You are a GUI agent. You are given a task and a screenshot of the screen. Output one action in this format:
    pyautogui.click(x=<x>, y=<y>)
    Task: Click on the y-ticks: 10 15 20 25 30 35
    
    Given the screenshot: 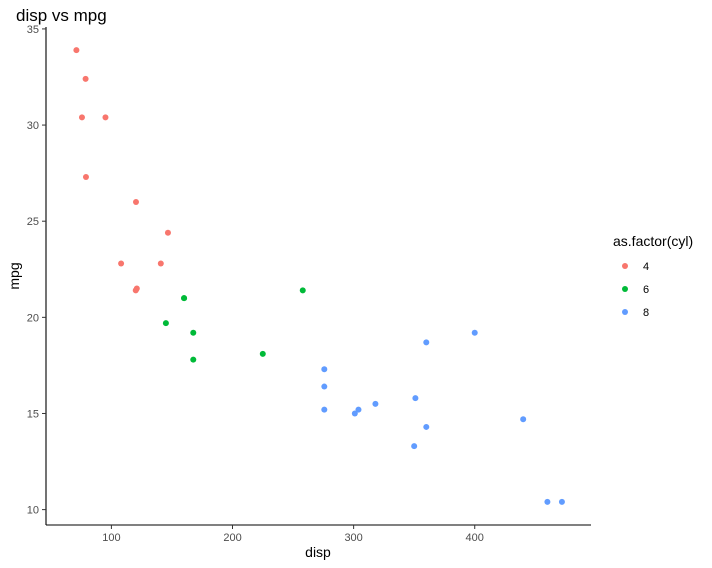 What is the action you would take?
    pyautogui.click(x=36, y=270)
    